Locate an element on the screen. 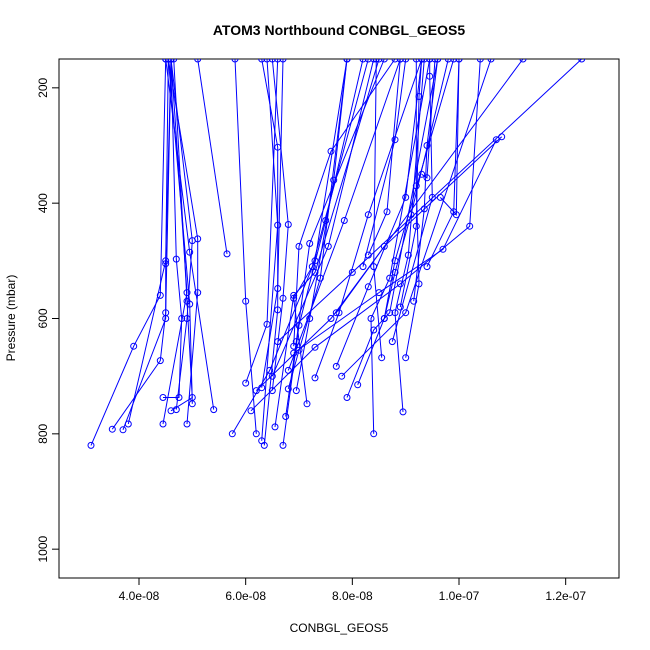 The height and width of the screenshot is (650, 650). x-tick-label: 1.0e-07 is located at coordinates (459, 596).